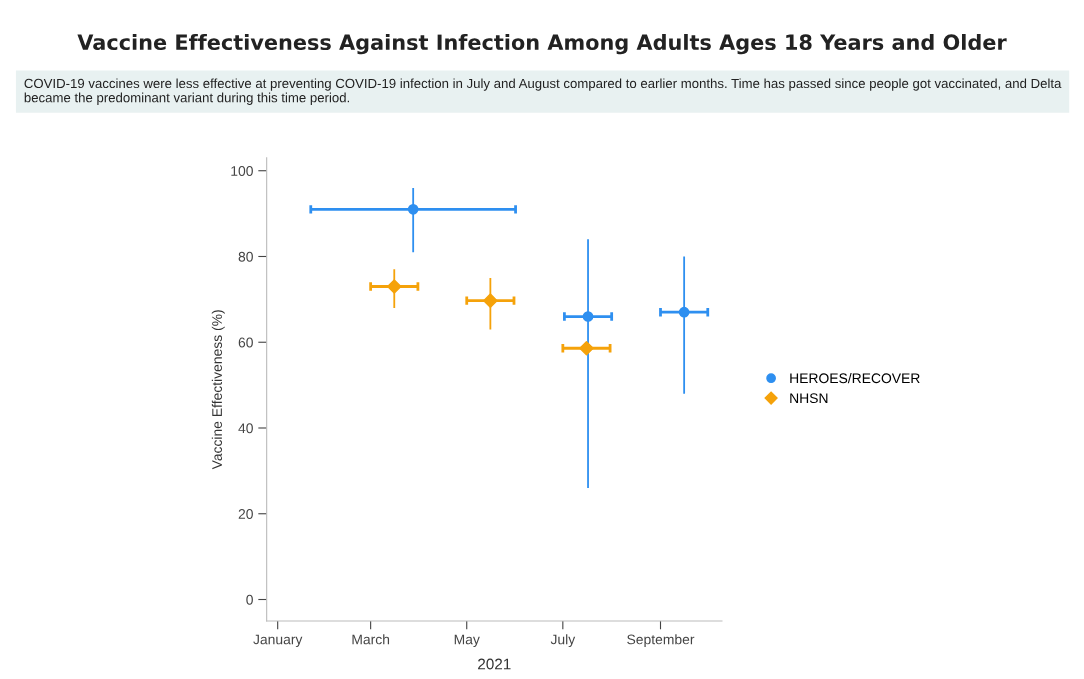 This screenshot has width=1084, height=679. What do you see at coordinates (543, 91) in the screenshot?
I see `chart-subtitle: COVID-19 vaccines were less effective at preventing COVID-19 infection in July and August compared to earlier months. Time has passed since people got vaccinated, and Delta became the predominant variant during this time period.` at bounding box center [543, 91].